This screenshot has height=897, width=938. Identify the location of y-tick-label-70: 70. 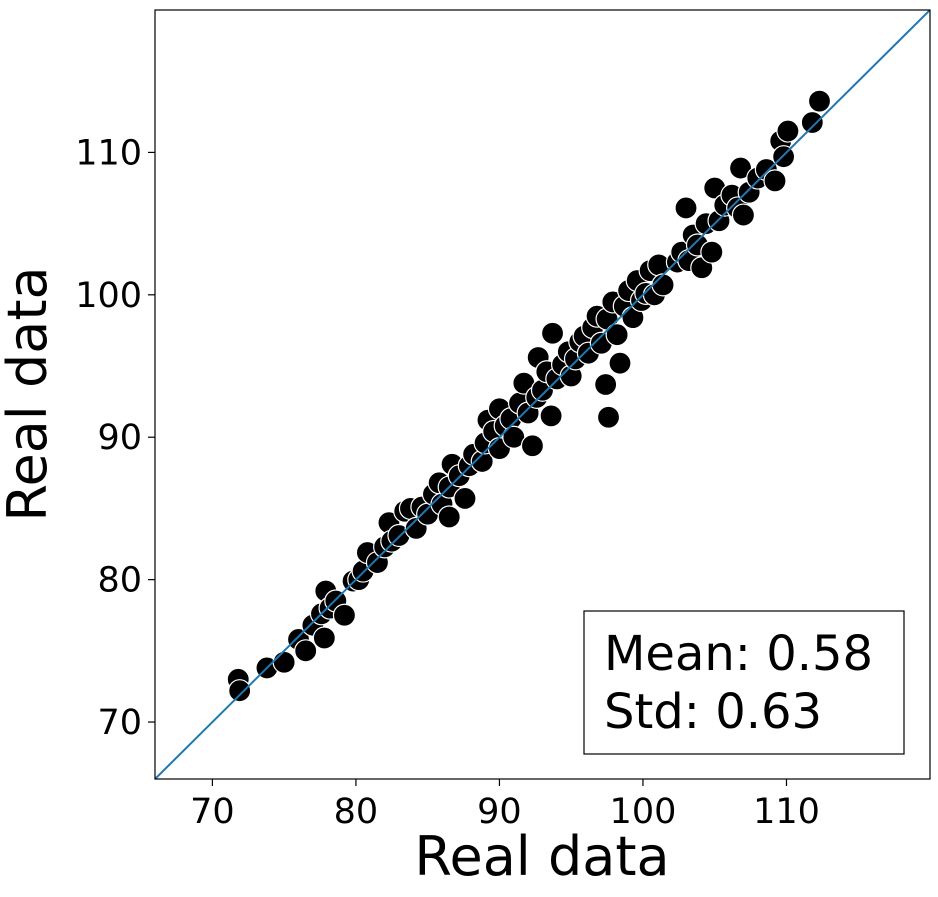
(119, 723).